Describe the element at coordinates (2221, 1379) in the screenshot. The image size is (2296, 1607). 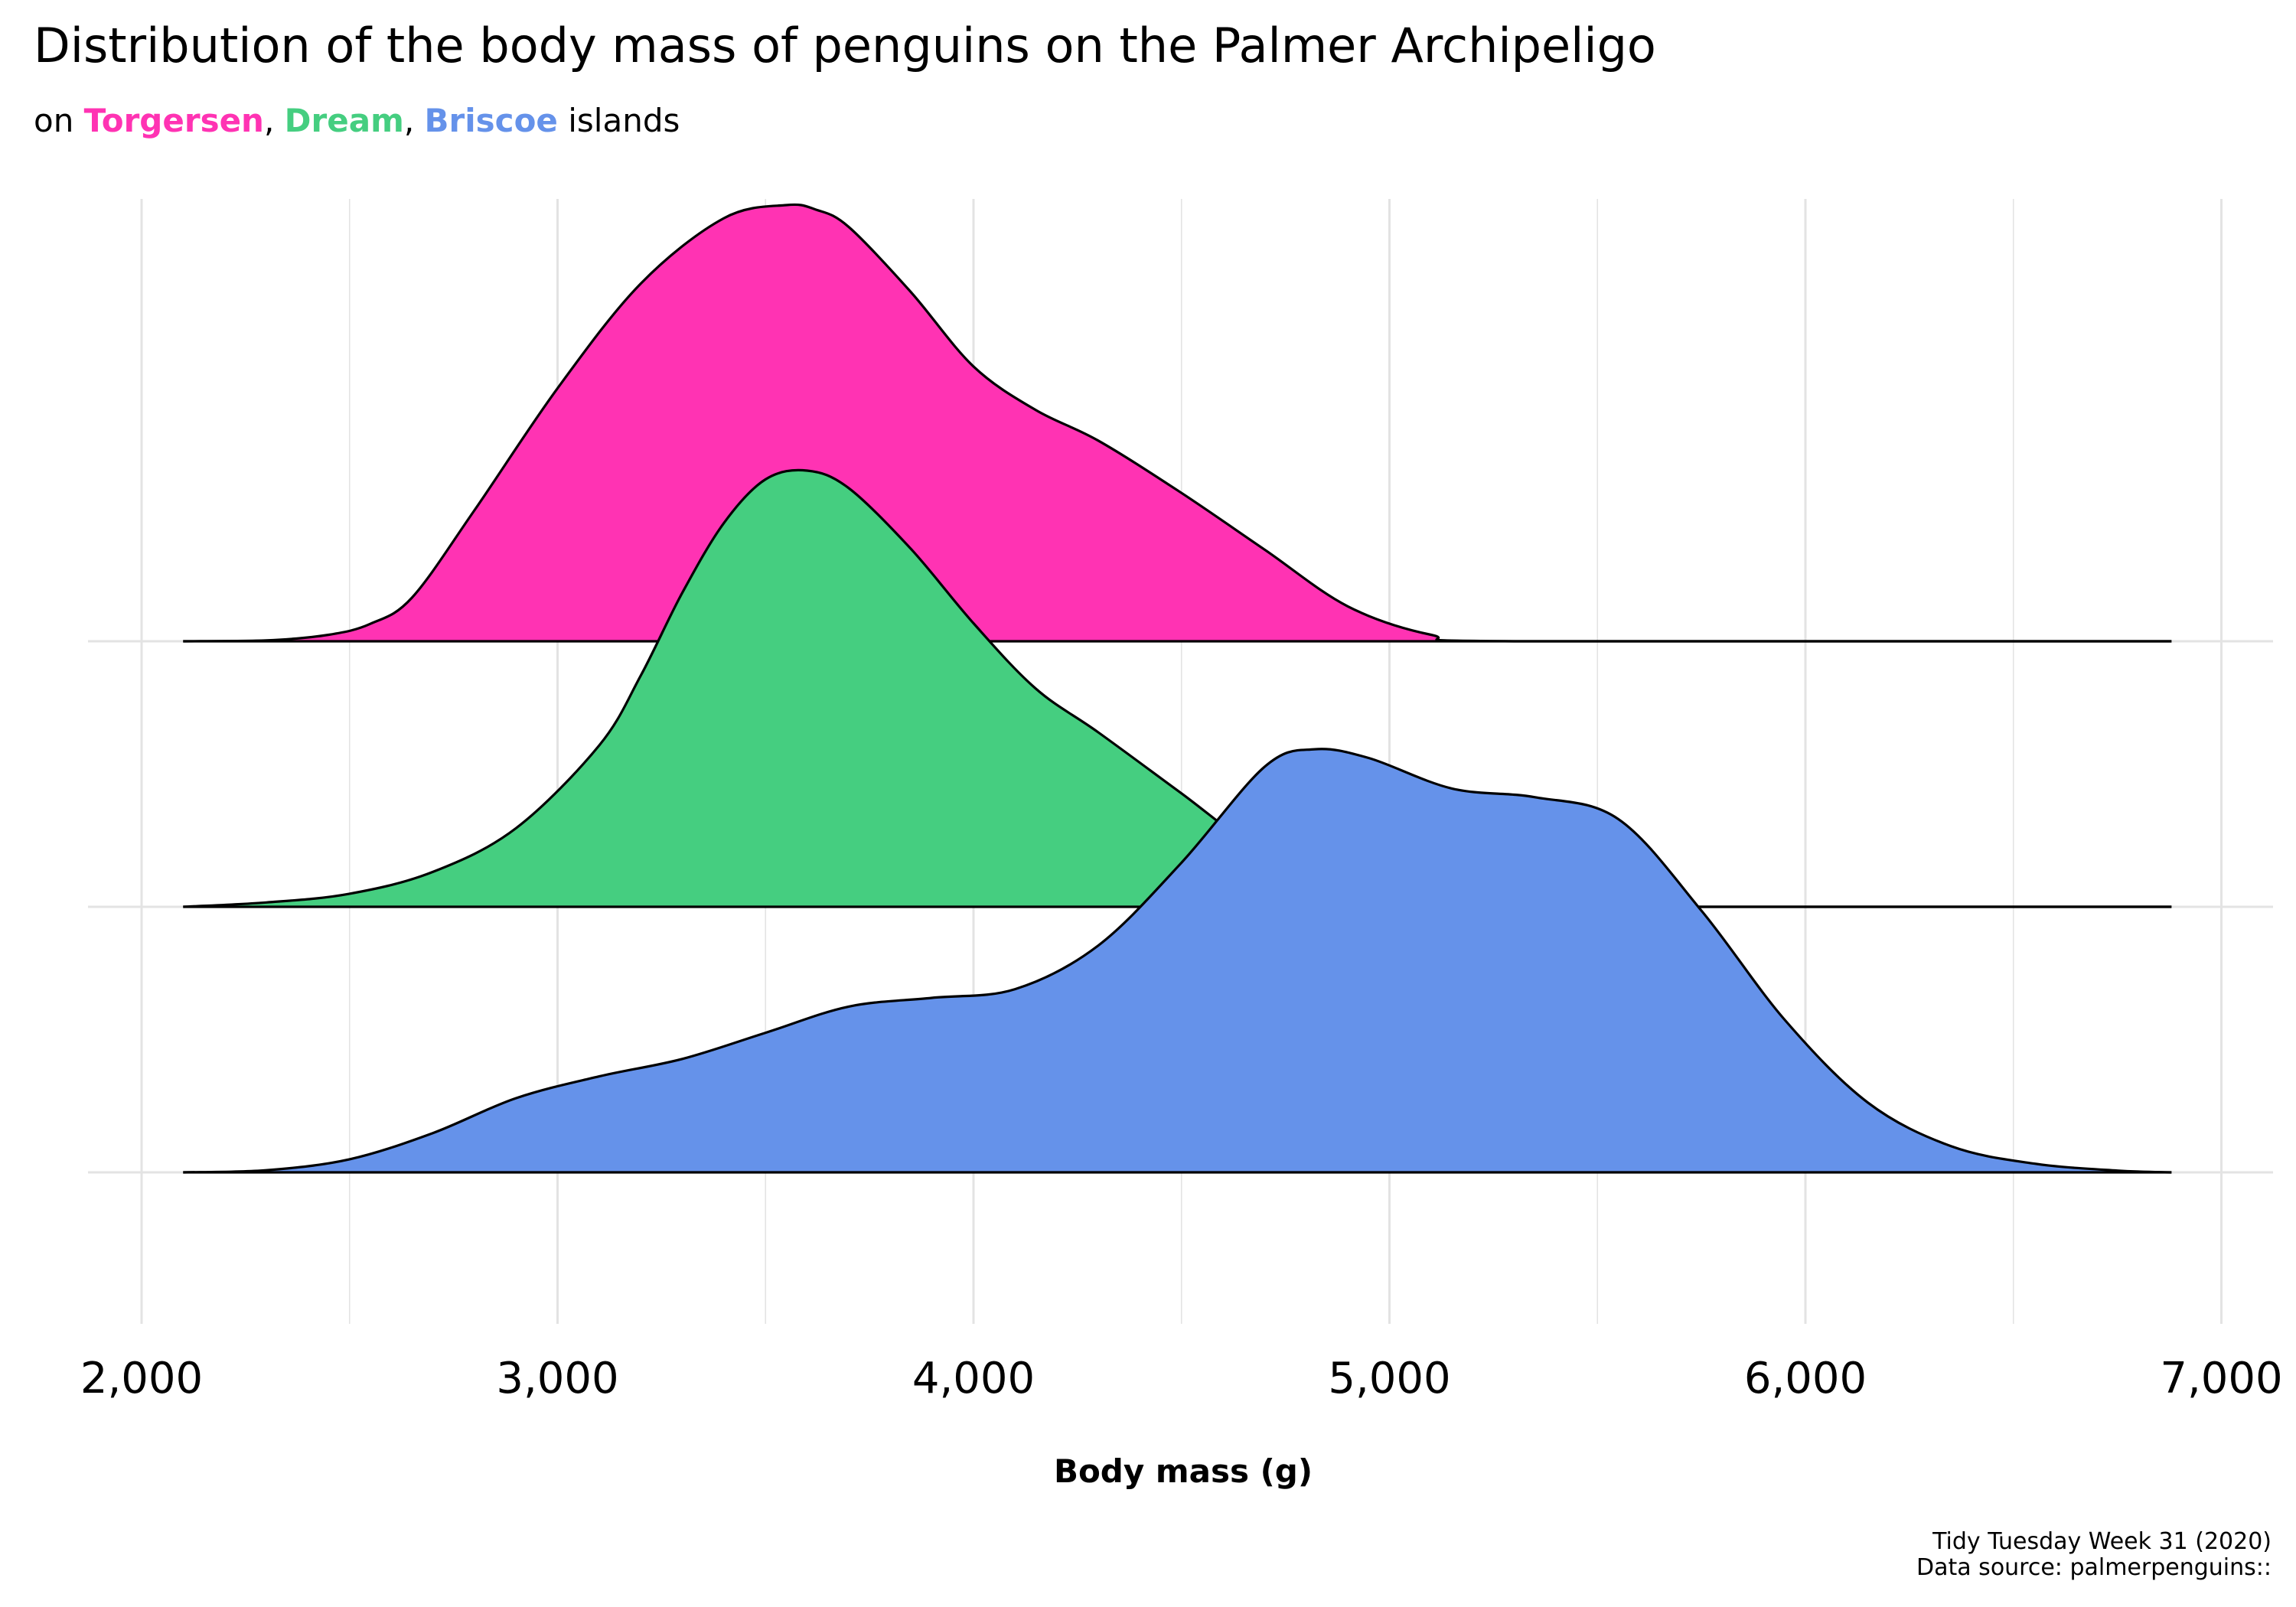
I see `x-tick-label: 7,000` at that location.